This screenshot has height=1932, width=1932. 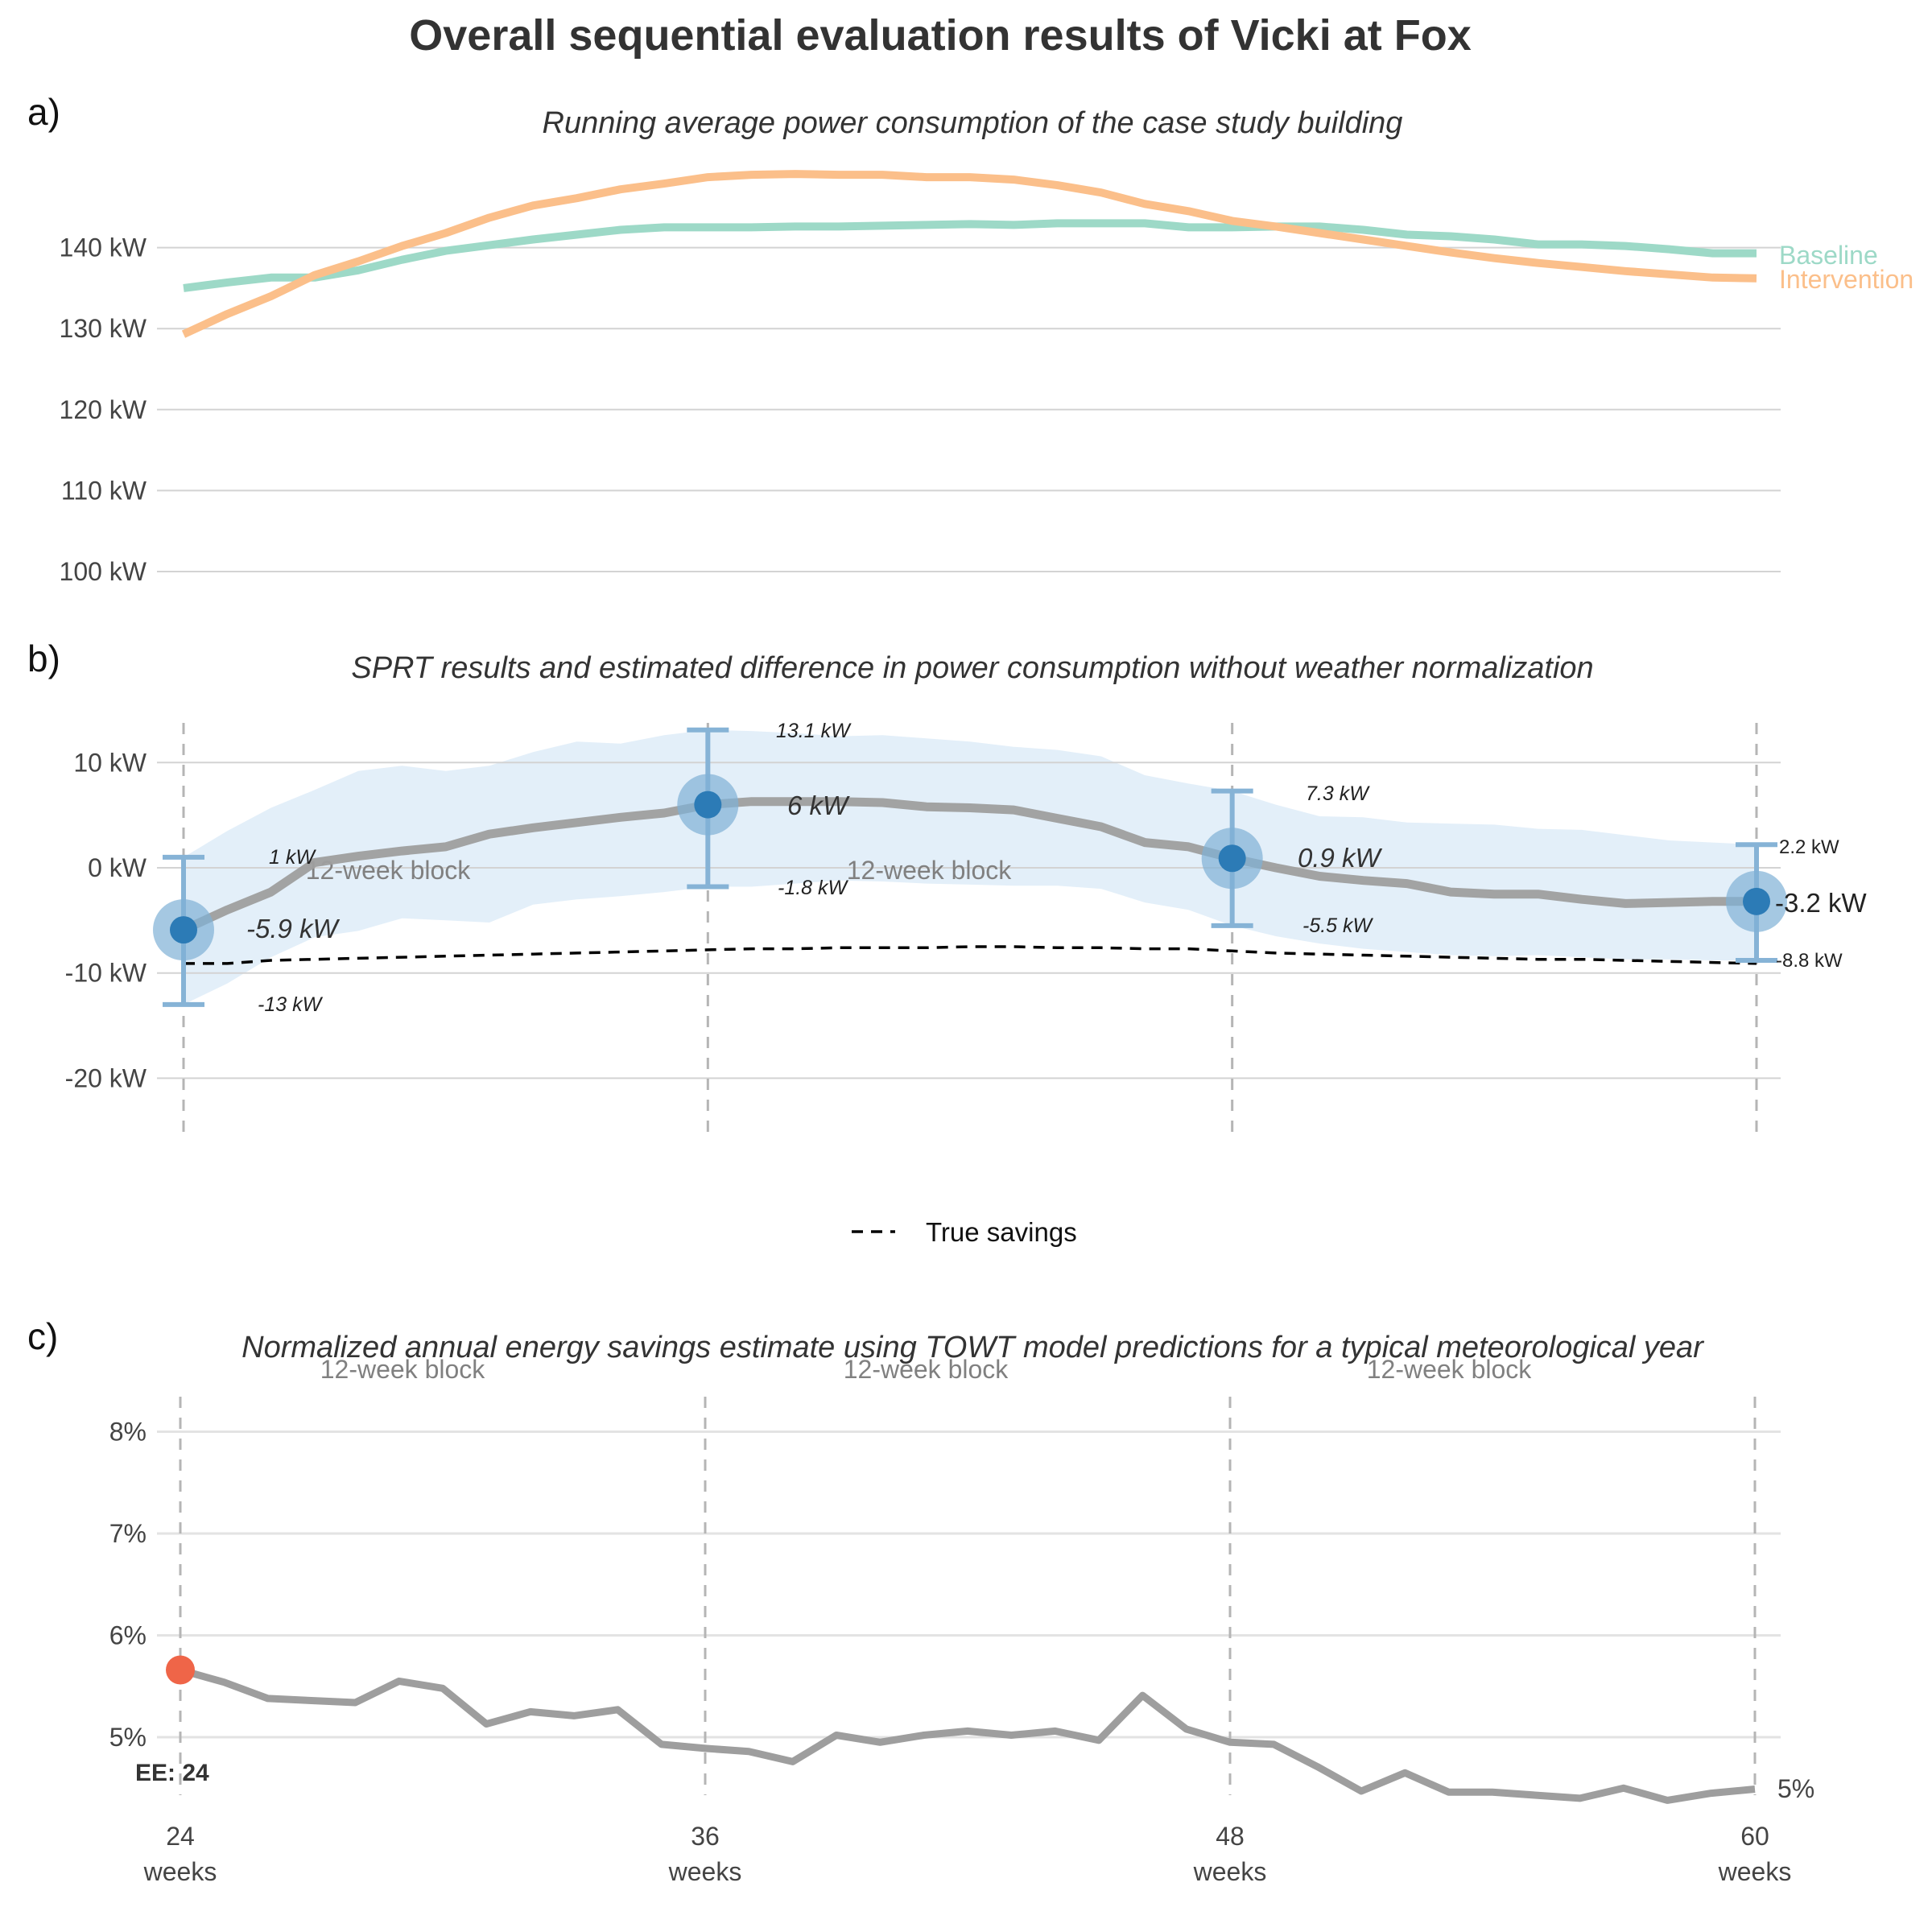 I want to click on x-tick-unit-60: weeks, so click(x=1755, y=1871).